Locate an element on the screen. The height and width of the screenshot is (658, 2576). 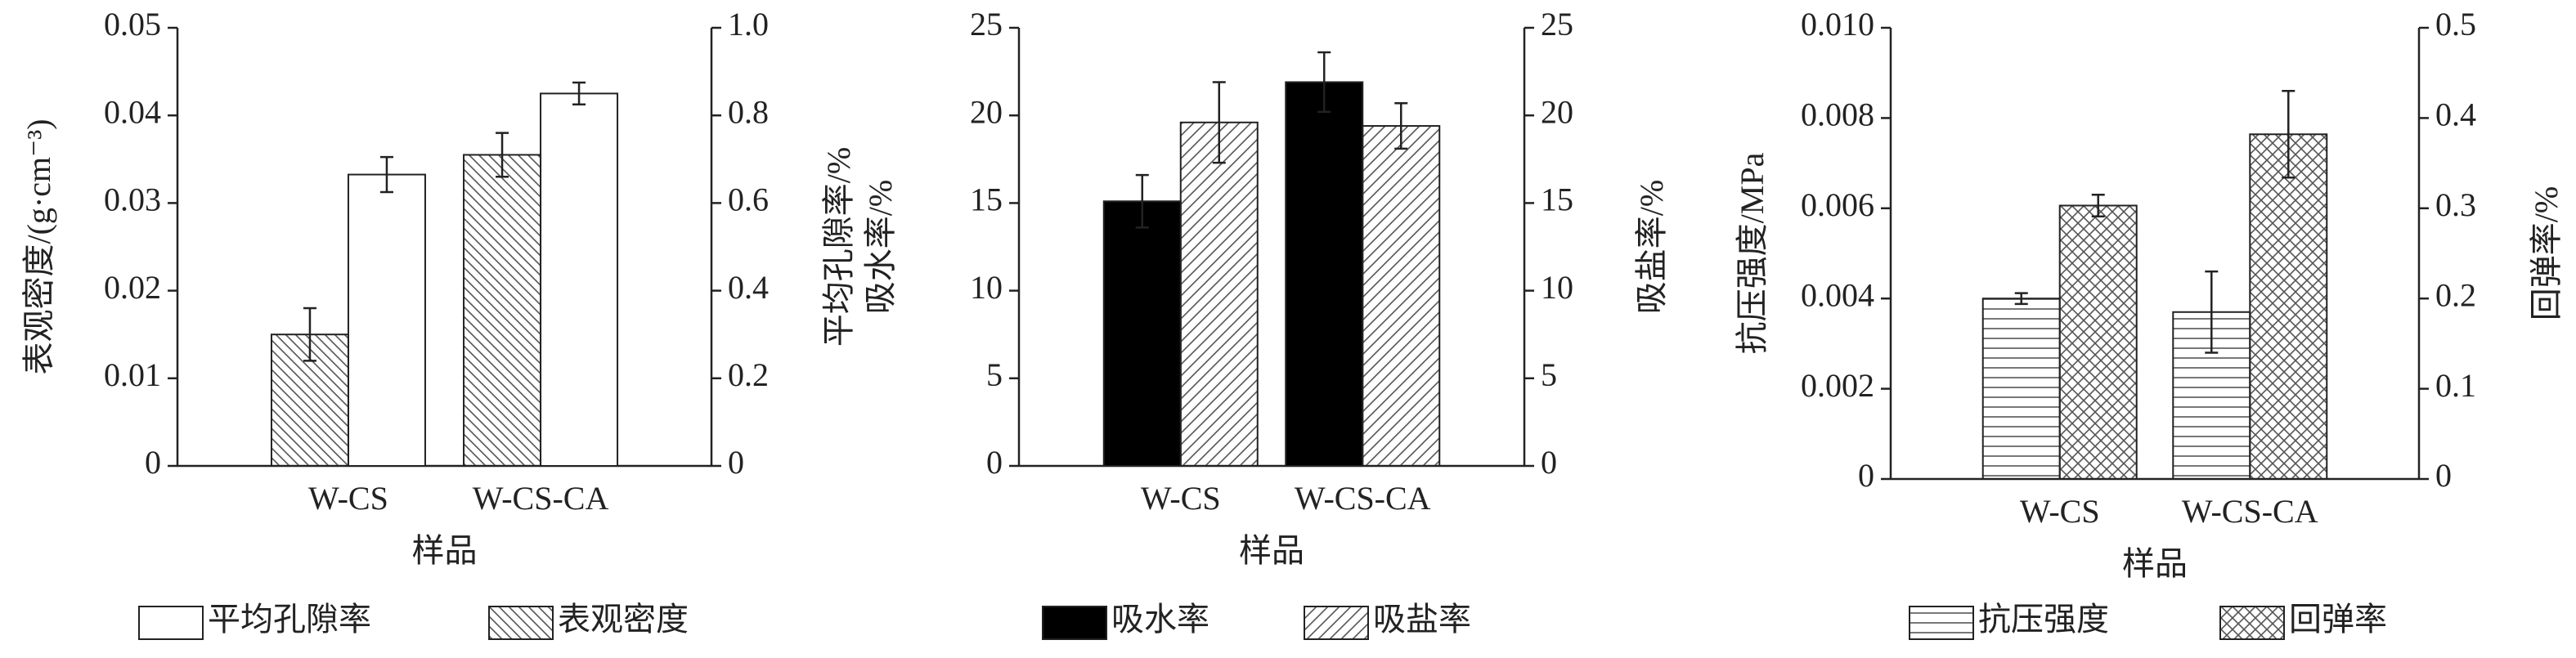
tick-label: 0.8 is located at coordinates (748, 112).